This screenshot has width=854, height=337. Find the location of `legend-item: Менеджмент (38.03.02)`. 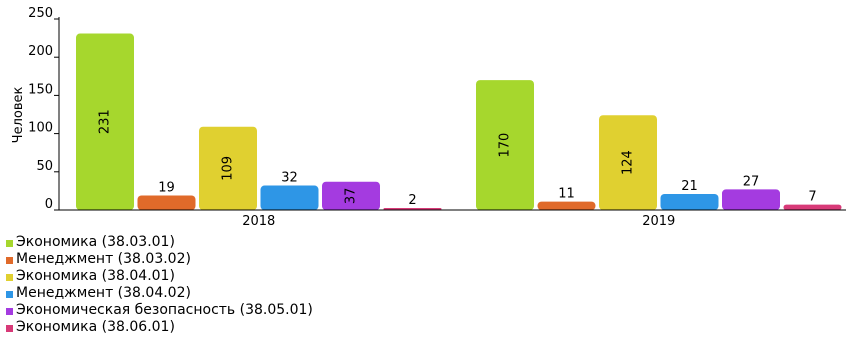

legend-item: Менеджмент (38.03.02) is located at coordinates (159, 258).